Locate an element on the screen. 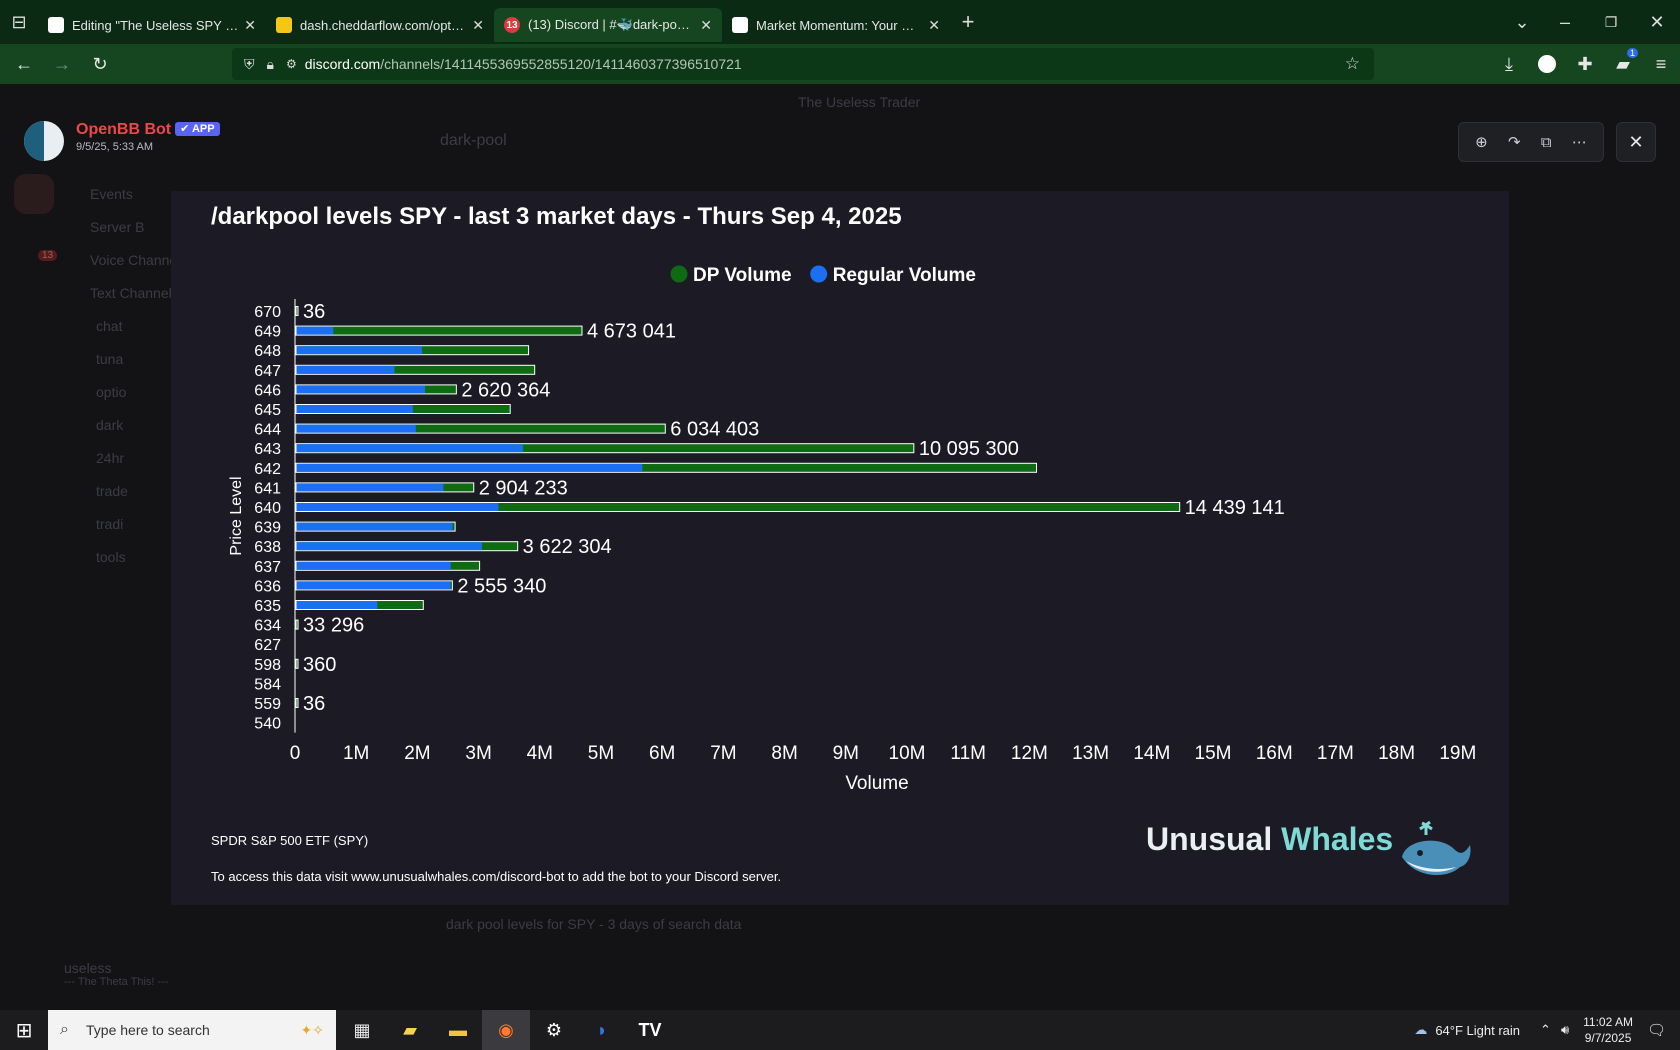 The width and height of the screenshot is (1680, 1050). lock-icon: 🔒︎ is located at coordinates (270, 63).